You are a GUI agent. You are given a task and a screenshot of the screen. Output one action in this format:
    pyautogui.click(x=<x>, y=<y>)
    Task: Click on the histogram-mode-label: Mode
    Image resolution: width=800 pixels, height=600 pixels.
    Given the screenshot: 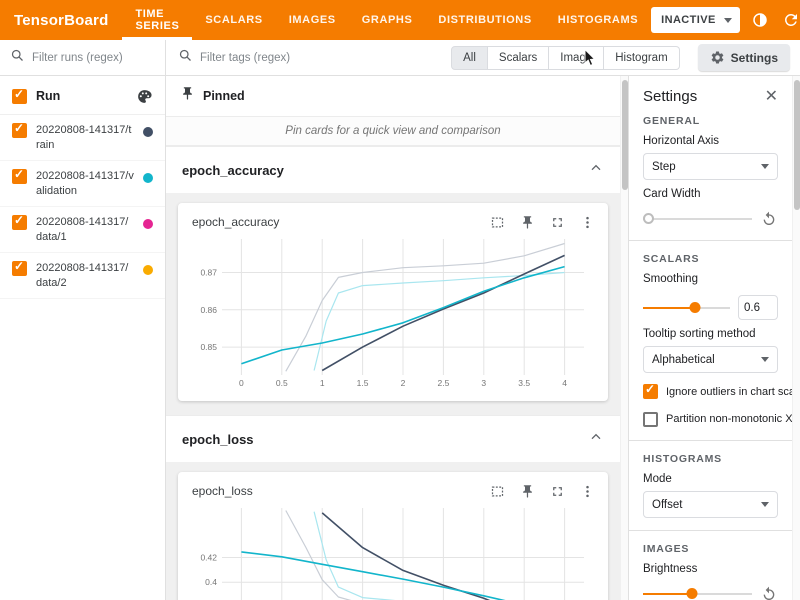 What is the action you would take?
    pyautogui.click(x=657, y=479)
    